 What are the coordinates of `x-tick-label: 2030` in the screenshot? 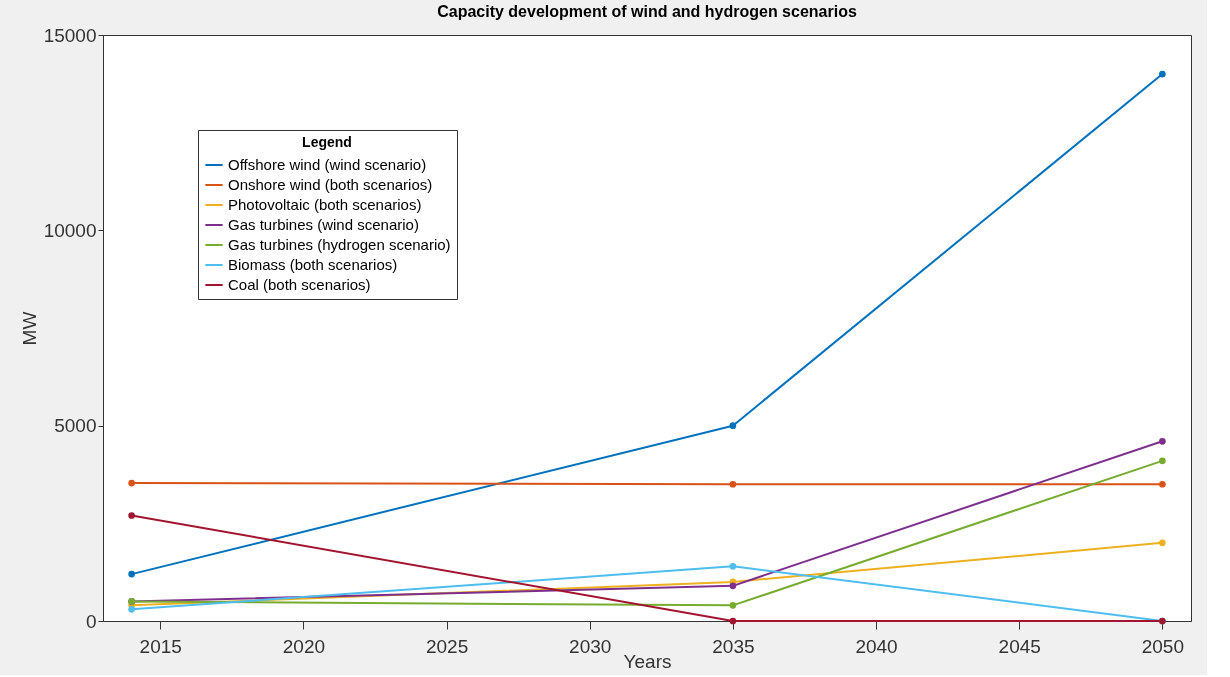 It's located at (590, 646).